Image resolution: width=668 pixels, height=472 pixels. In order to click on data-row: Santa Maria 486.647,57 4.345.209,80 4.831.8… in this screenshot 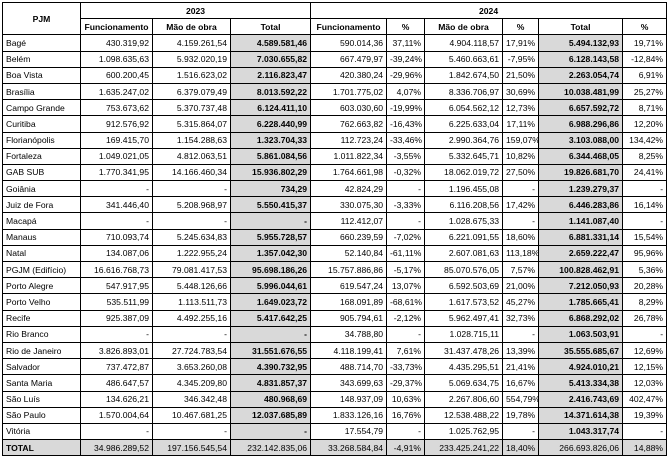, I will do `click(335, 383)`.